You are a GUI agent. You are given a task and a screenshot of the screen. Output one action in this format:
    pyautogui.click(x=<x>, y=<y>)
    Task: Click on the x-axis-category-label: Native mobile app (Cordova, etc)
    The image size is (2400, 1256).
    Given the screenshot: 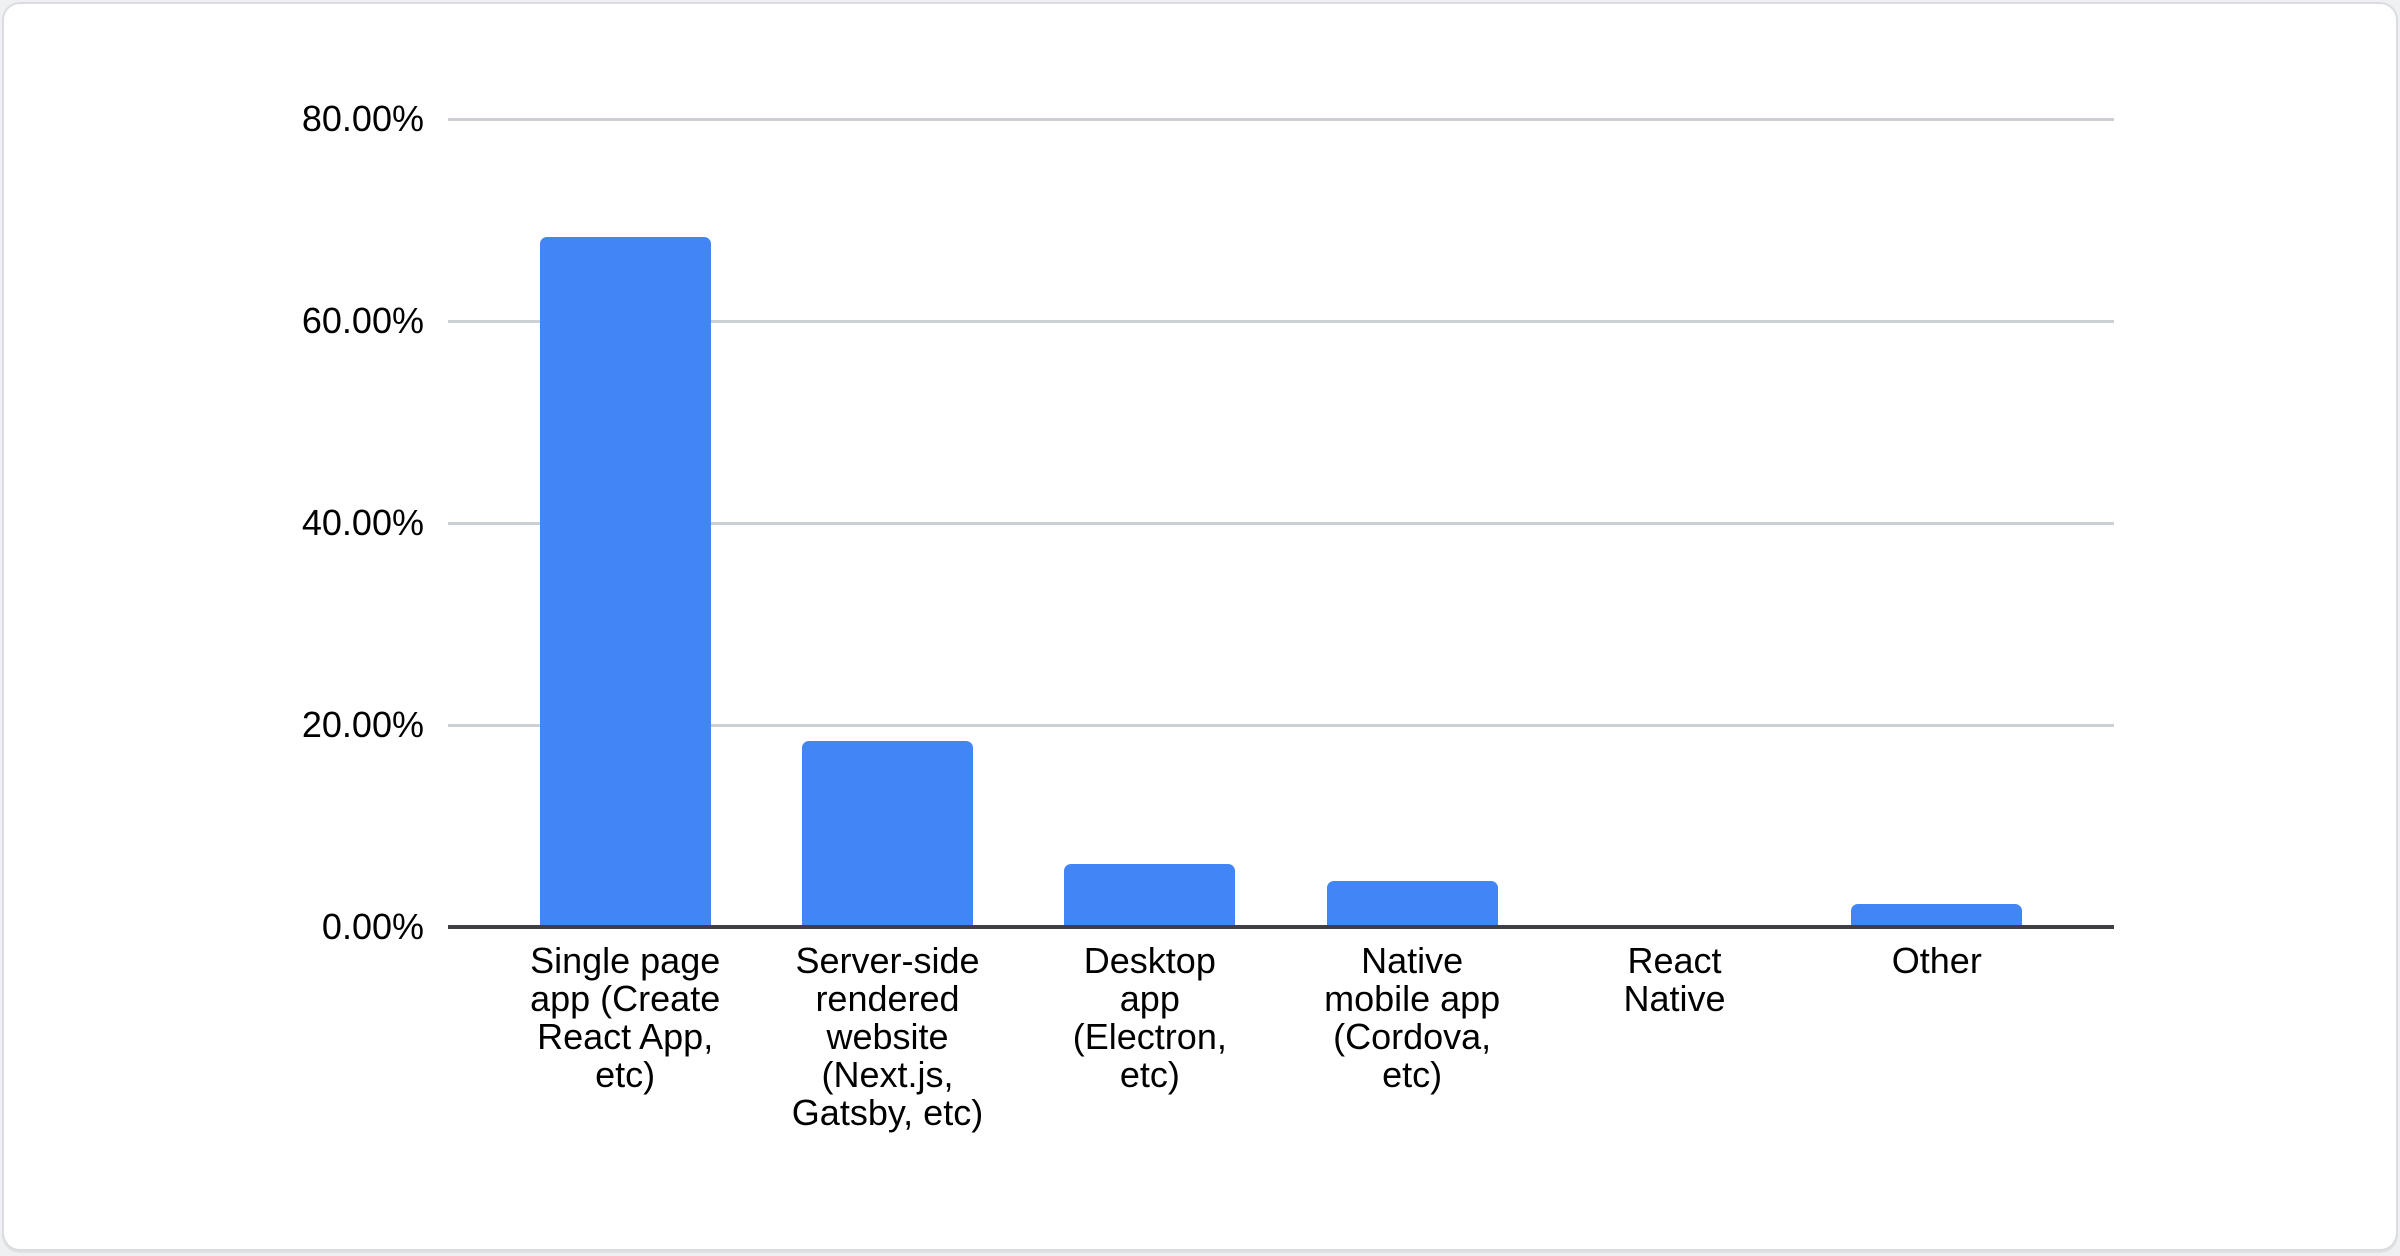 What is the action you would take?
    pyautogui.click(x=1412, y=1037)
    